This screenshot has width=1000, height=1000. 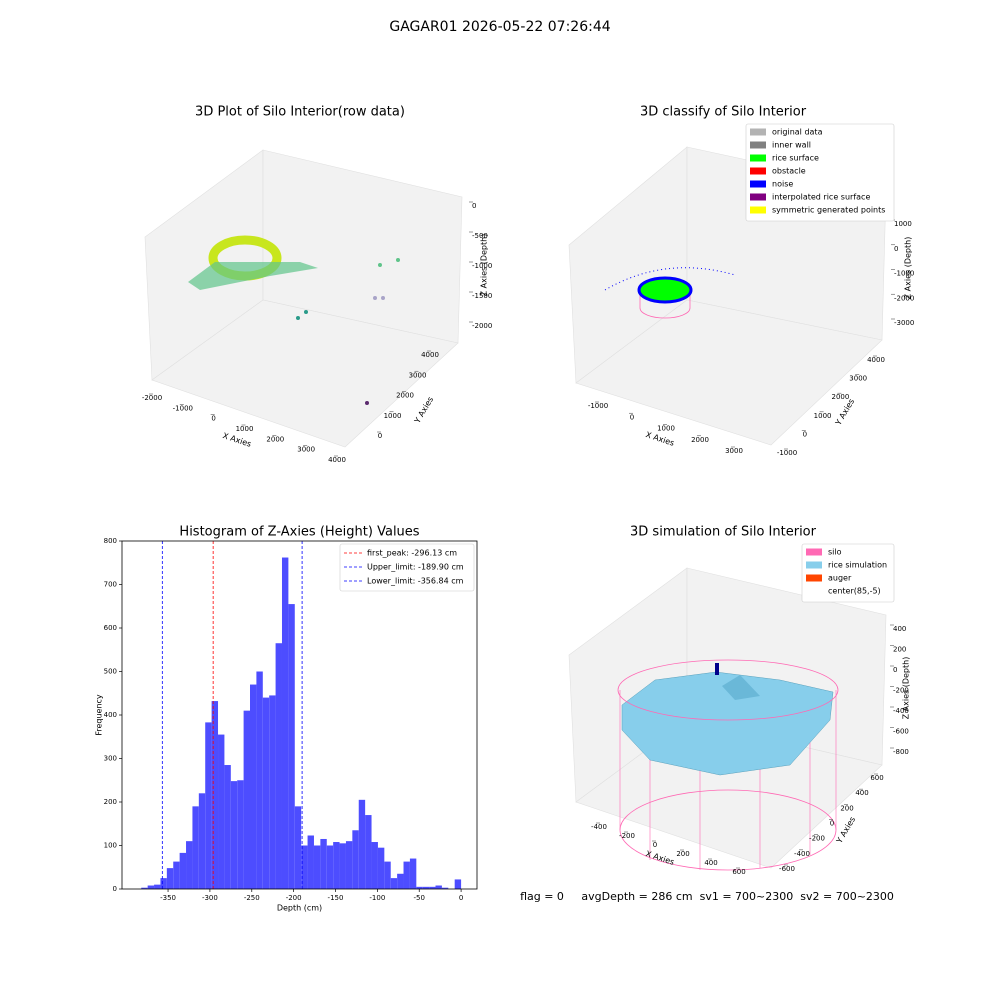 What do you see at coordinates (787, 869) in the screenshot?
I see `y-tick-label: -600` at bounding box center [787, 869].